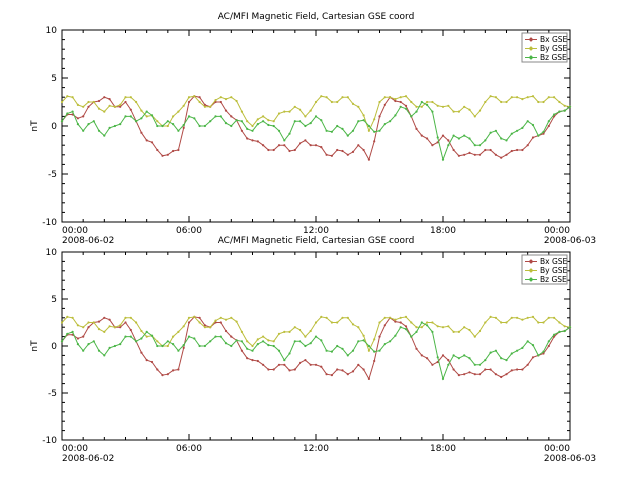  What do you see at coordinates (54, 347) in the screenshot?
I see `y-tick-label: 0` at bounding box center [54, 347].